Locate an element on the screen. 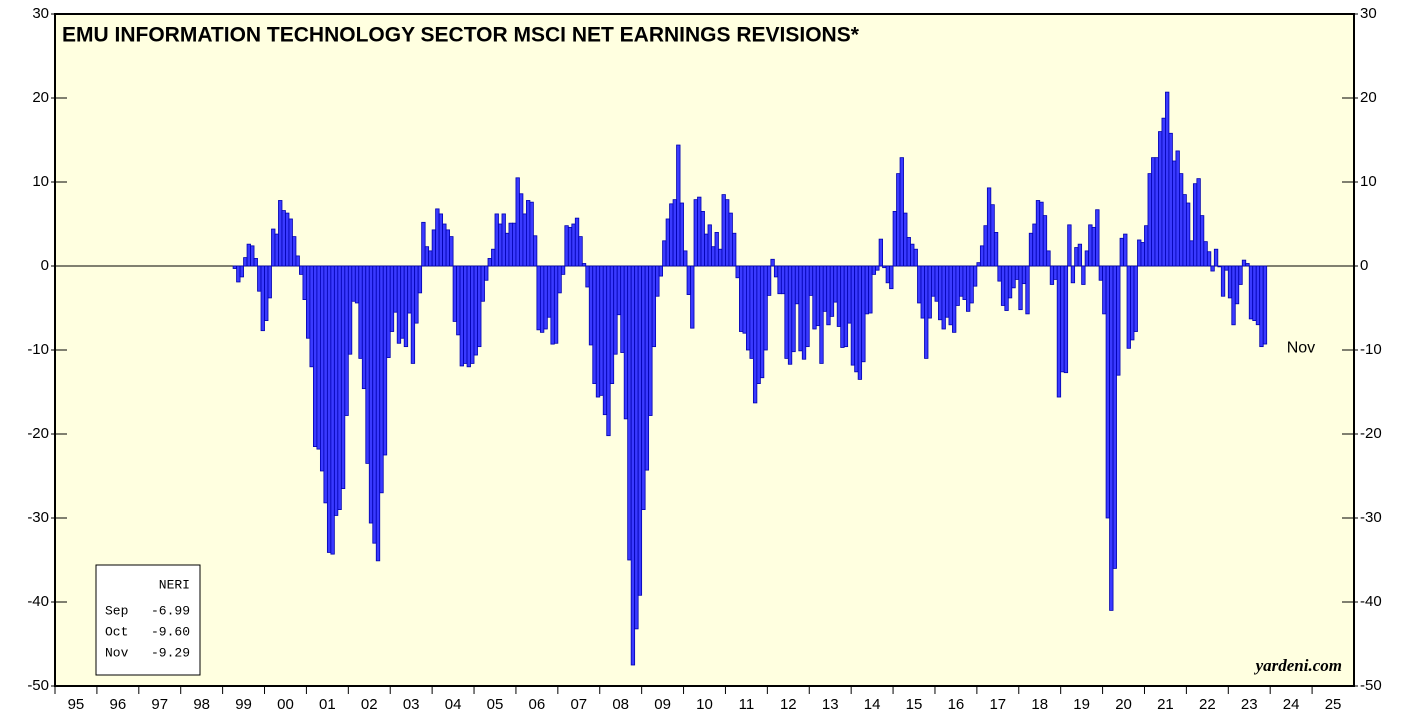  x-tick-label: 24 is located at coordinates (1291, 704).